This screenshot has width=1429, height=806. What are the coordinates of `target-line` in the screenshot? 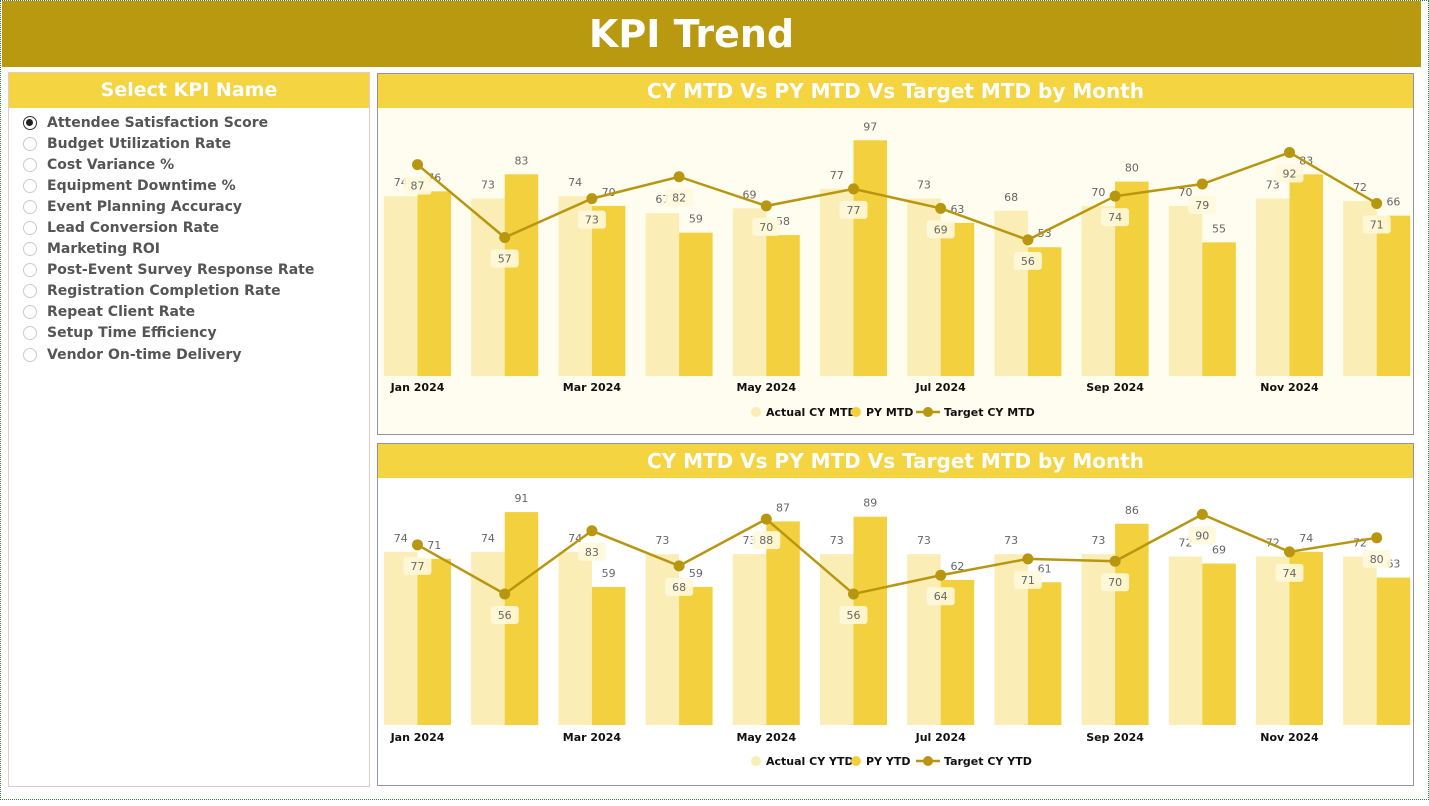 It's located at (897, 196).